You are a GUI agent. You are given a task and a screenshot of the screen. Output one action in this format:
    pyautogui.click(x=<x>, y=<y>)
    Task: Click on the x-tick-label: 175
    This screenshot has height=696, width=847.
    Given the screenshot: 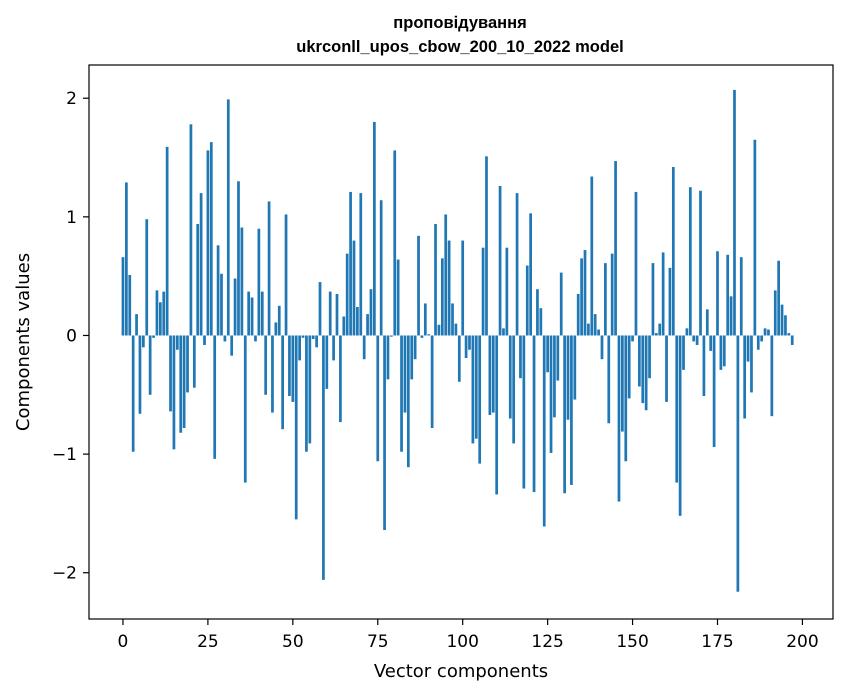 What is the action you would take?
    pyautogui.click(x=717, y=642)
    